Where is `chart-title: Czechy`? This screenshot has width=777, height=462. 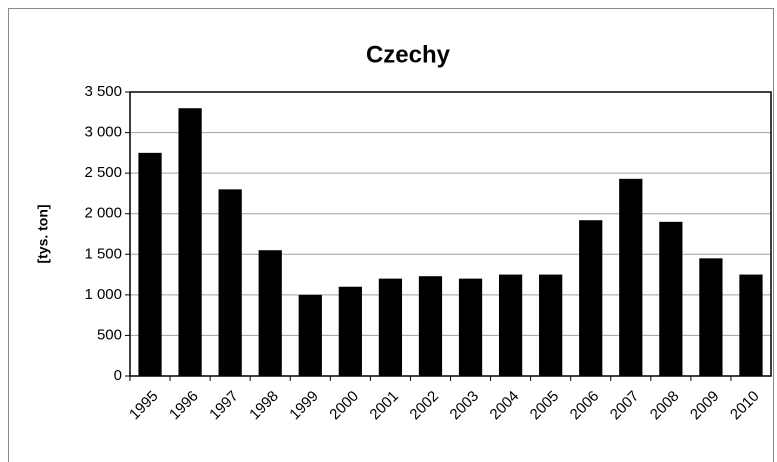 chart-title: Czechy is located at coordinates (408, 54).